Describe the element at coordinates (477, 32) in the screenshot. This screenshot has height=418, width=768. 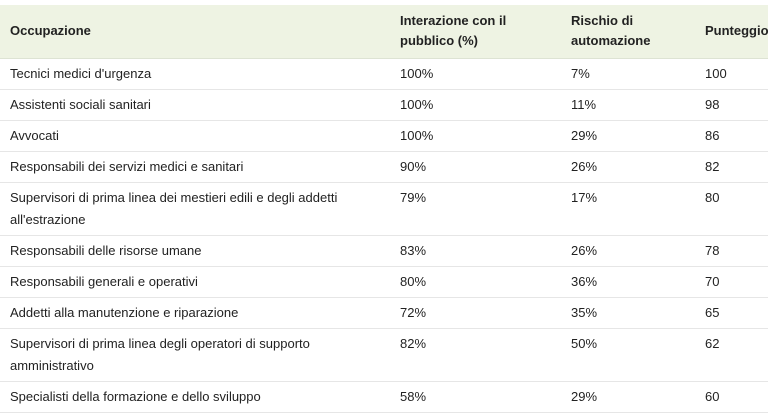
I see `header-interazione: Interazione con il pubblico (%)` at that location.